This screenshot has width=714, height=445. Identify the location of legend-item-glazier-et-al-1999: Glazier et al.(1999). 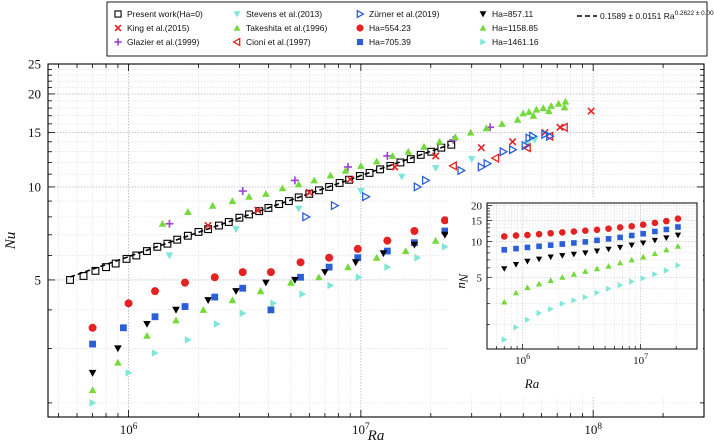
(156, 42).